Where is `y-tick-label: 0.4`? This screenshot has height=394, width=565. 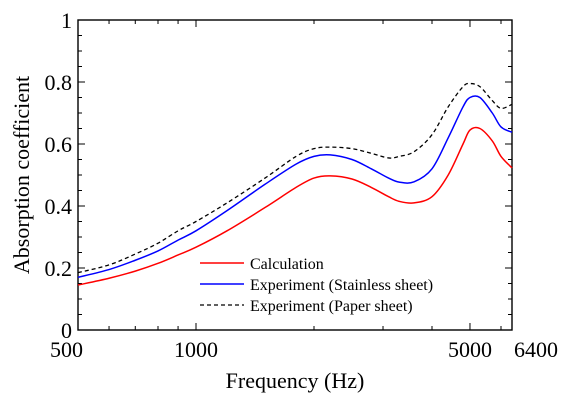 y-tick-label: 0.4 is located at coordinates (59, 206).